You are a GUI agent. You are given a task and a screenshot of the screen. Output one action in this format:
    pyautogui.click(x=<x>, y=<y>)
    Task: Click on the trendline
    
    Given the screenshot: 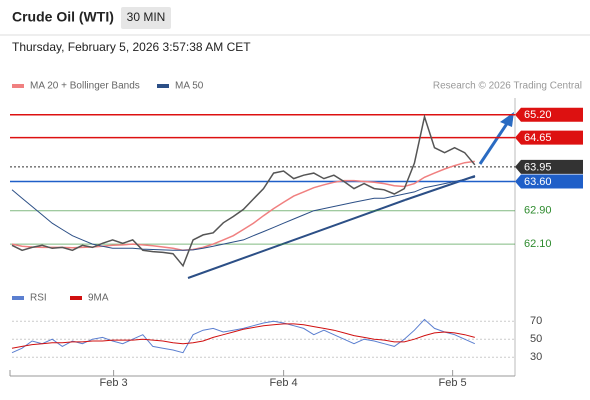 What is the action you would take?
    pyautogui.click(x=296, y=239)
    